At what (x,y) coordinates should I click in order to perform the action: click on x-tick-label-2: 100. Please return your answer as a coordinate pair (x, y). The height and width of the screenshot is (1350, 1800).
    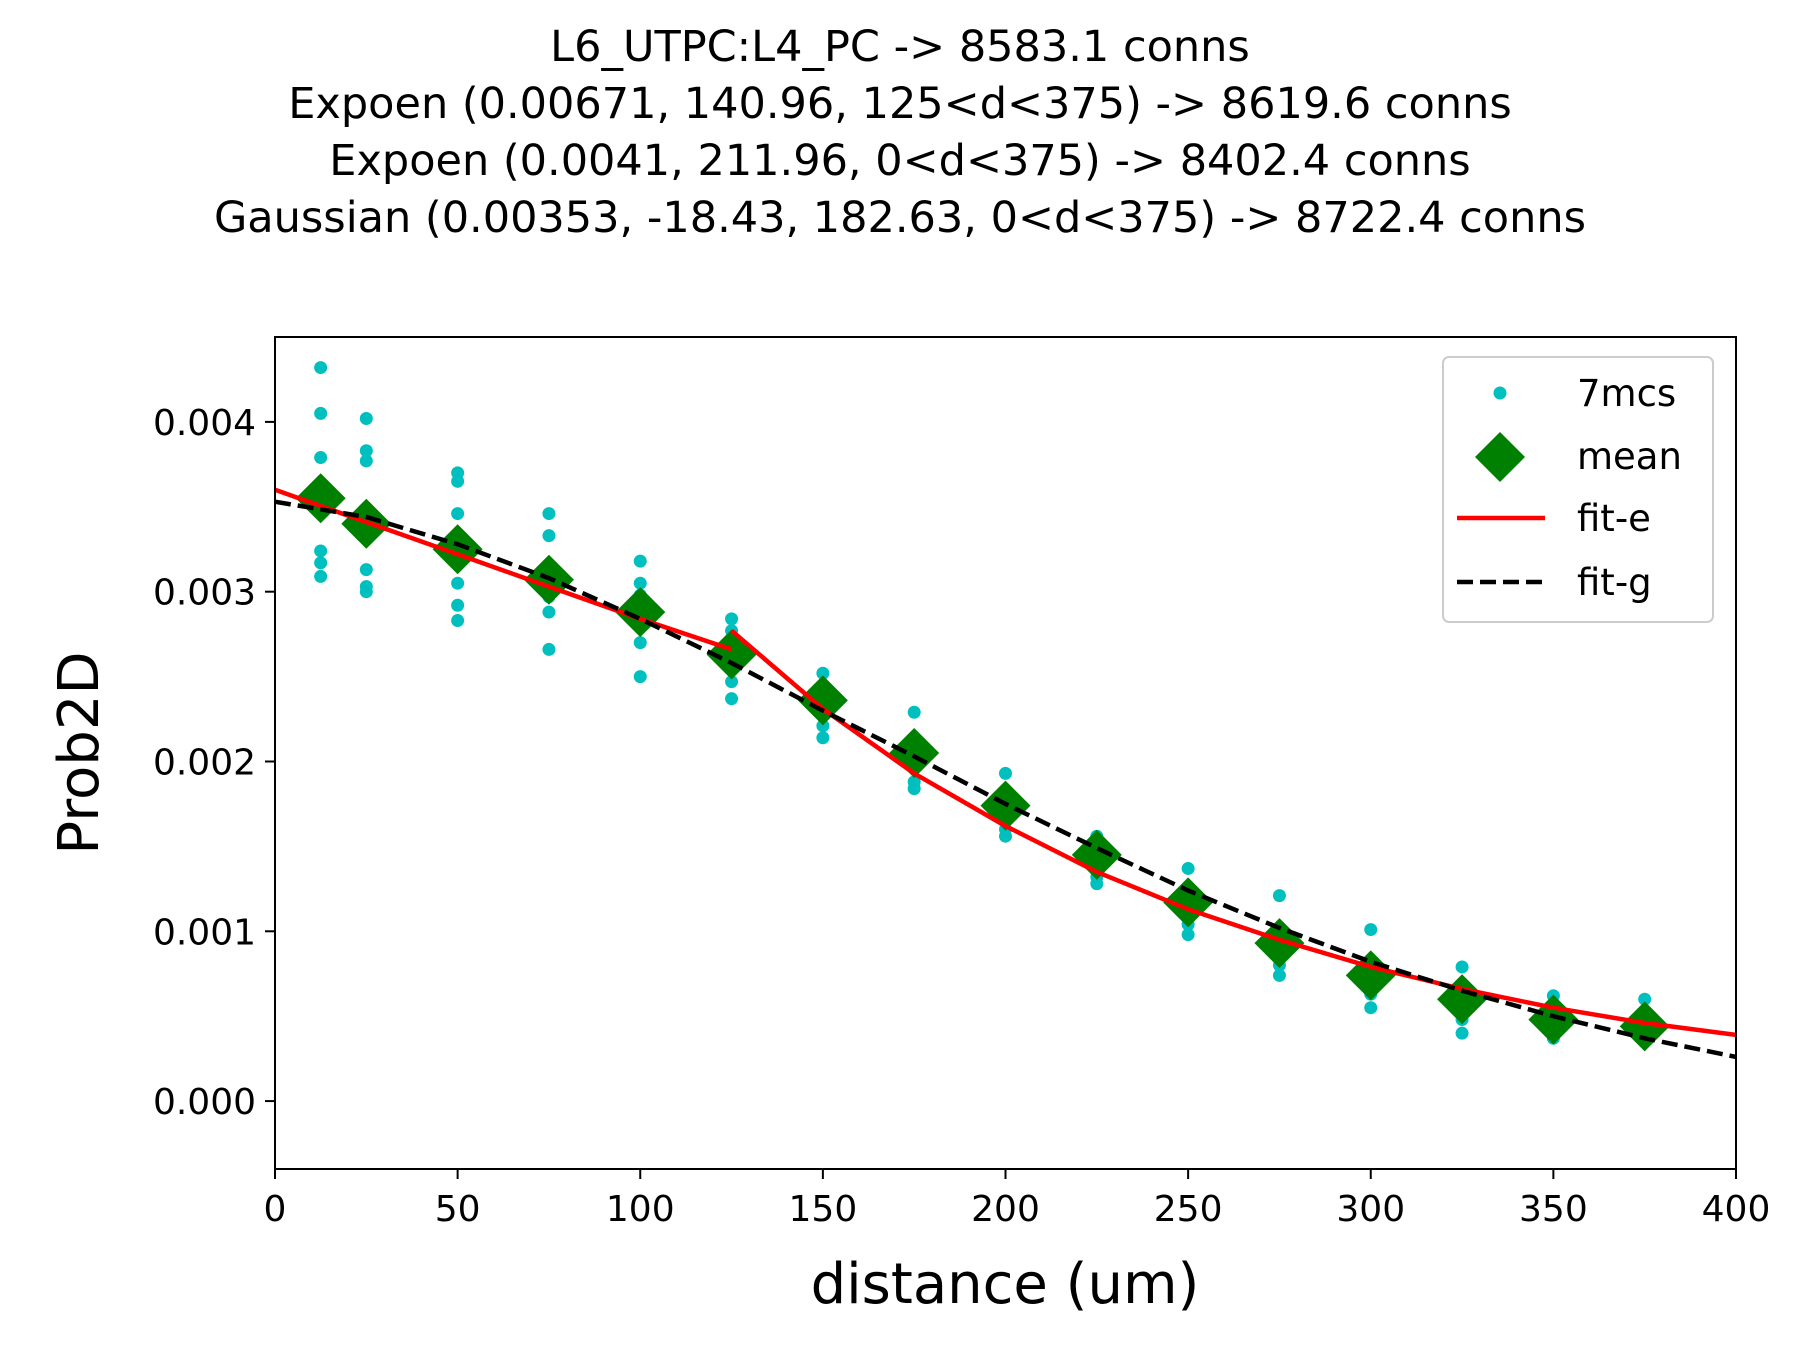
    Looking at the image, I should click on (640, 1209).